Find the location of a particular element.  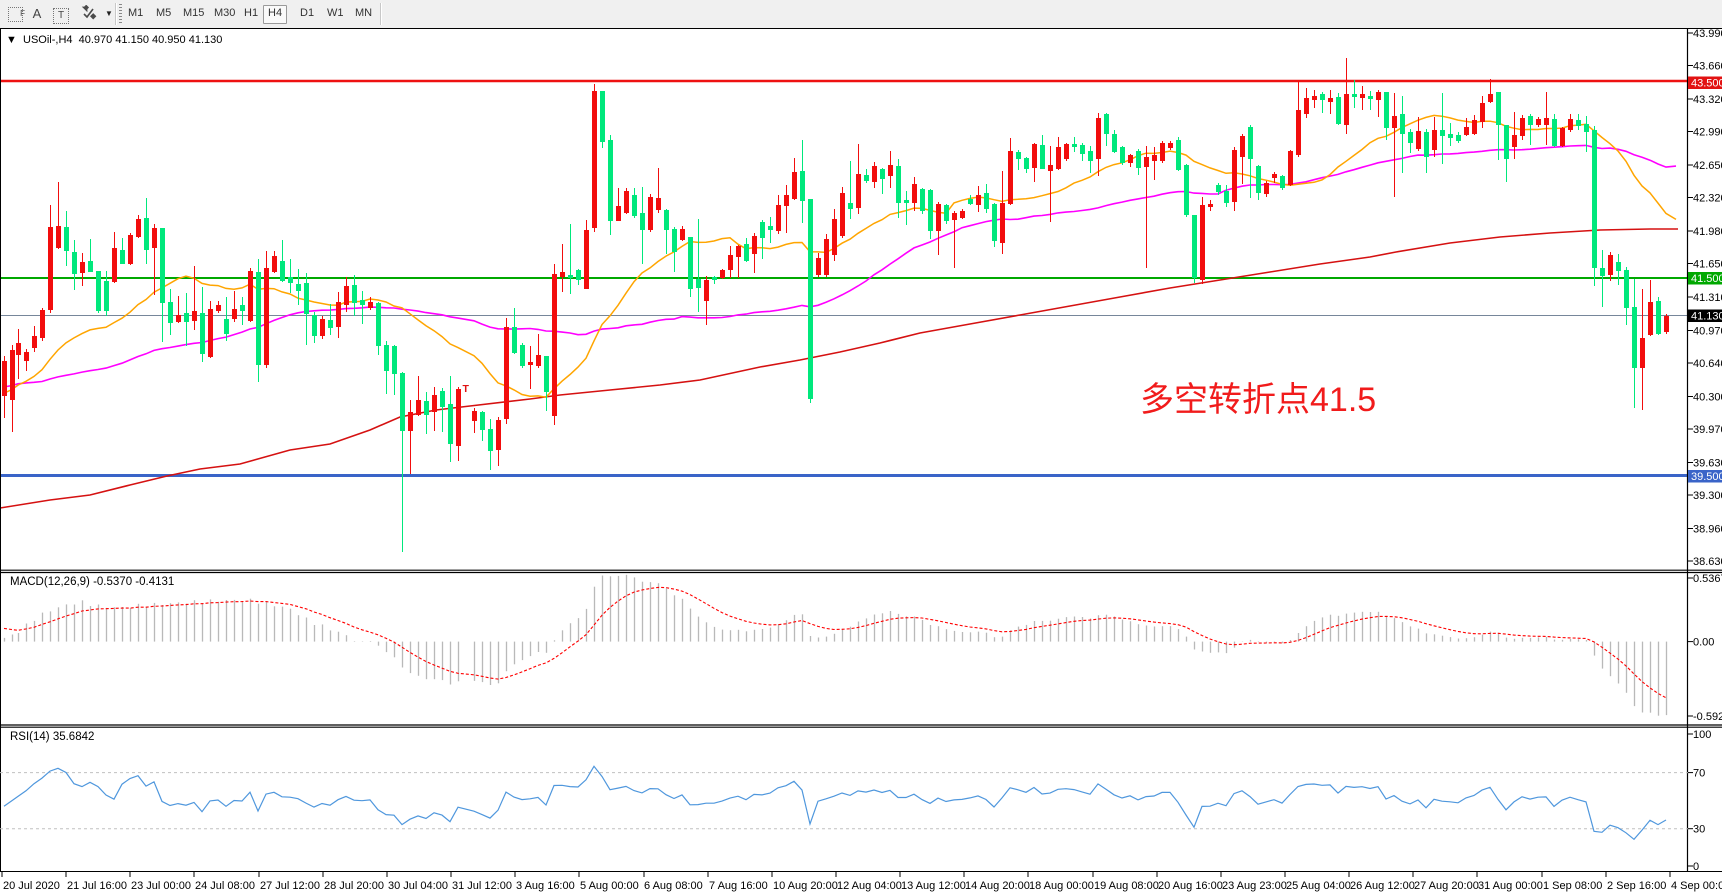

svg-text: 31 Jul 12:00 is located at coordinates (482, 886).